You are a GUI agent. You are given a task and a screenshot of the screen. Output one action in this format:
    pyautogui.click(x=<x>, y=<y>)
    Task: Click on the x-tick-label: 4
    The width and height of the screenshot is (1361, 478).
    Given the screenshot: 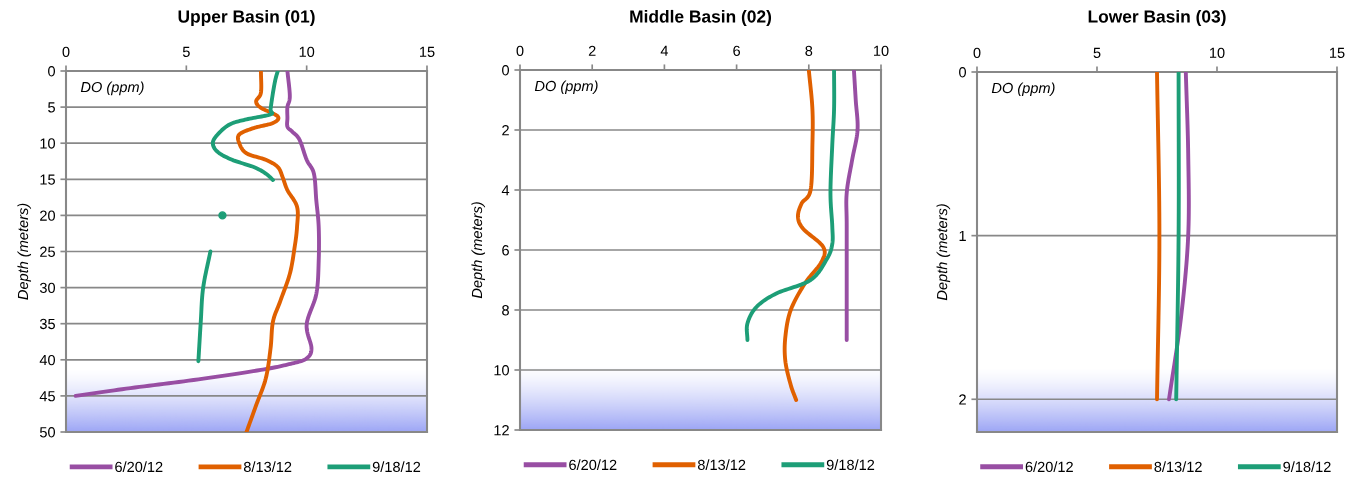 What is the action you would take?
    pyautogui.click(x=664, y=50)
    